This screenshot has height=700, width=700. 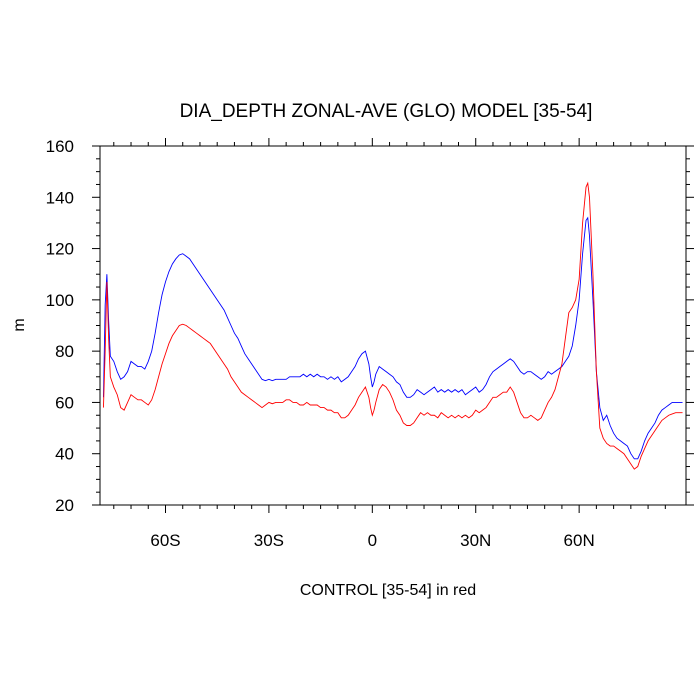 What do you see at coordinates (60, 300) in the screenshot?
I see `y-tick-label: 100` at bounding box center [60, 300].